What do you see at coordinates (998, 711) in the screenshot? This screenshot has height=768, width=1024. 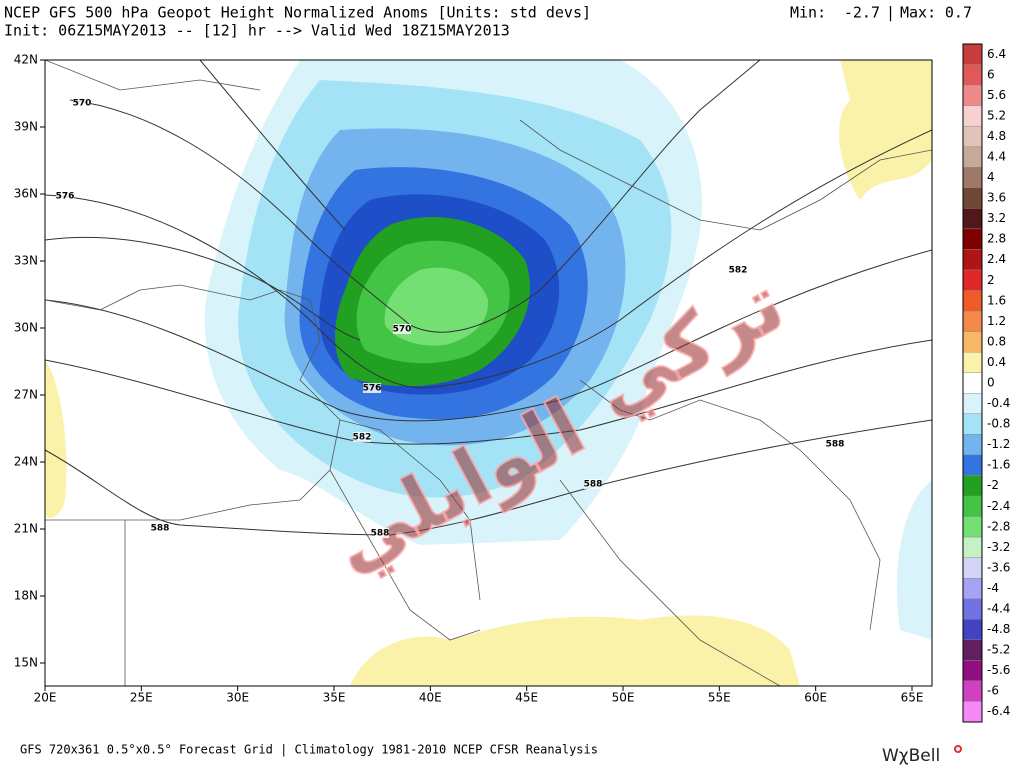 I see `colorbar-label: -6.4` at bounding box center [998, 711].